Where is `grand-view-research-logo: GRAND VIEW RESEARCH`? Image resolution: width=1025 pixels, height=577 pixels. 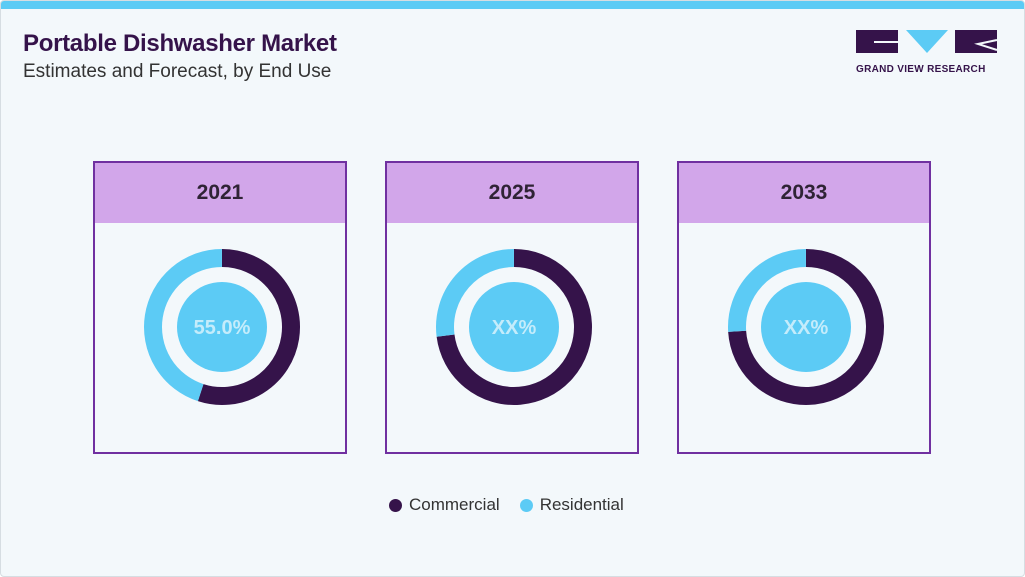
grand-view-research-logo: GRAND VIEW RESEARCH is located at coordinates (927, 52).